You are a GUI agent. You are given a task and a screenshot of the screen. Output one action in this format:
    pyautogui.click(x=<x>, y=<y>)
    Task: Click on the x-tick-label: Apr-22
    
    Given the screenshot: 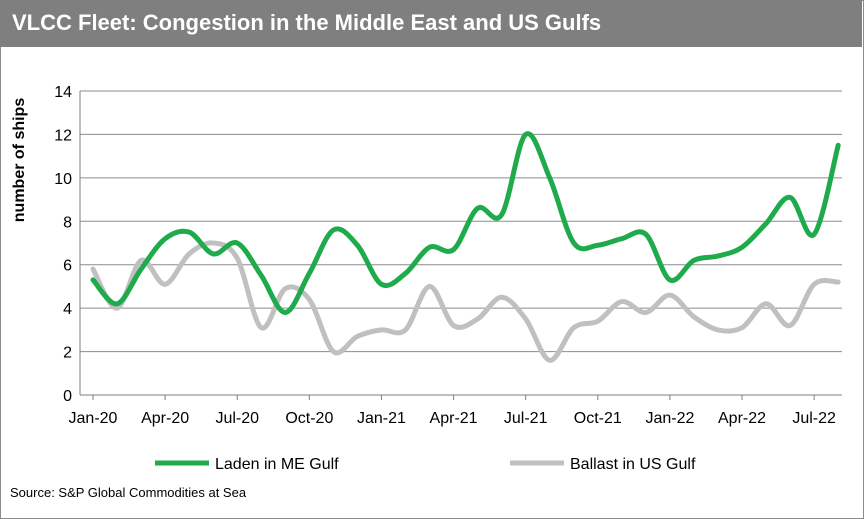 What is the action you would take?
    pyautogui.click(x=742, y=418)
    